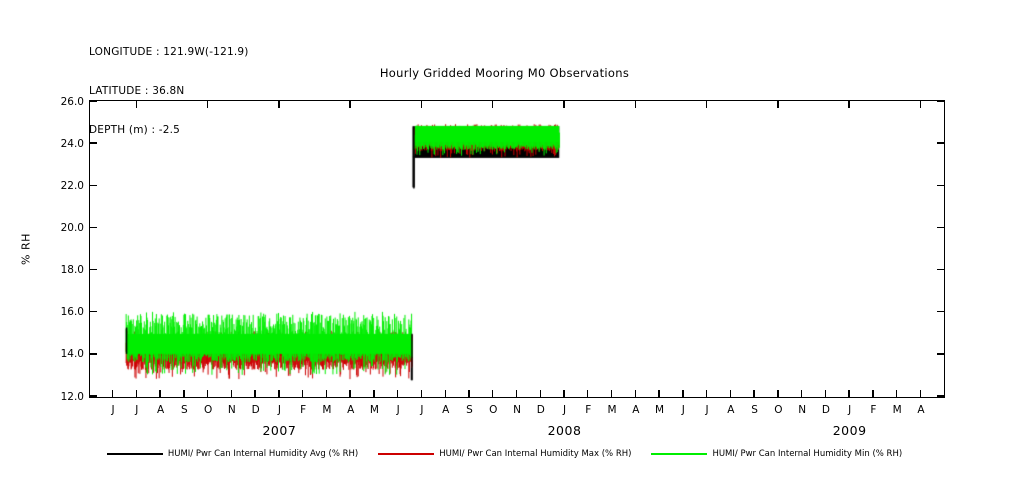  What do you see at coordinates (849, 430) in the screenshot?
I see `x-axis-year-label: 2009` at bounding box center [849, 430].